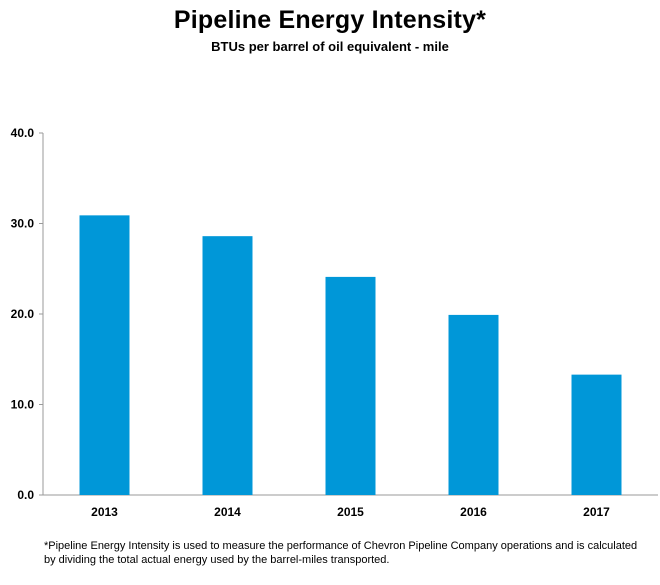 The width and height of the screenshot is (660, 585). I want to click on bar-2013, so click(104, 355).